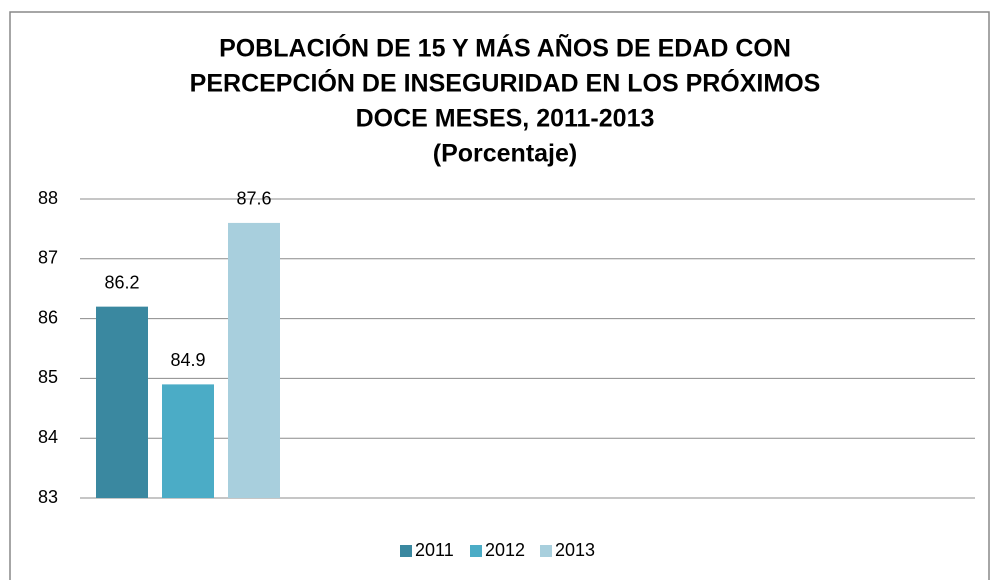 This screenshot has height=580, width=992. What do you see at coordinates (505, 119) in the screenshot?
I see `chart-title: DOCE MESES, 2011-2013` at bounding box center [505, 119].